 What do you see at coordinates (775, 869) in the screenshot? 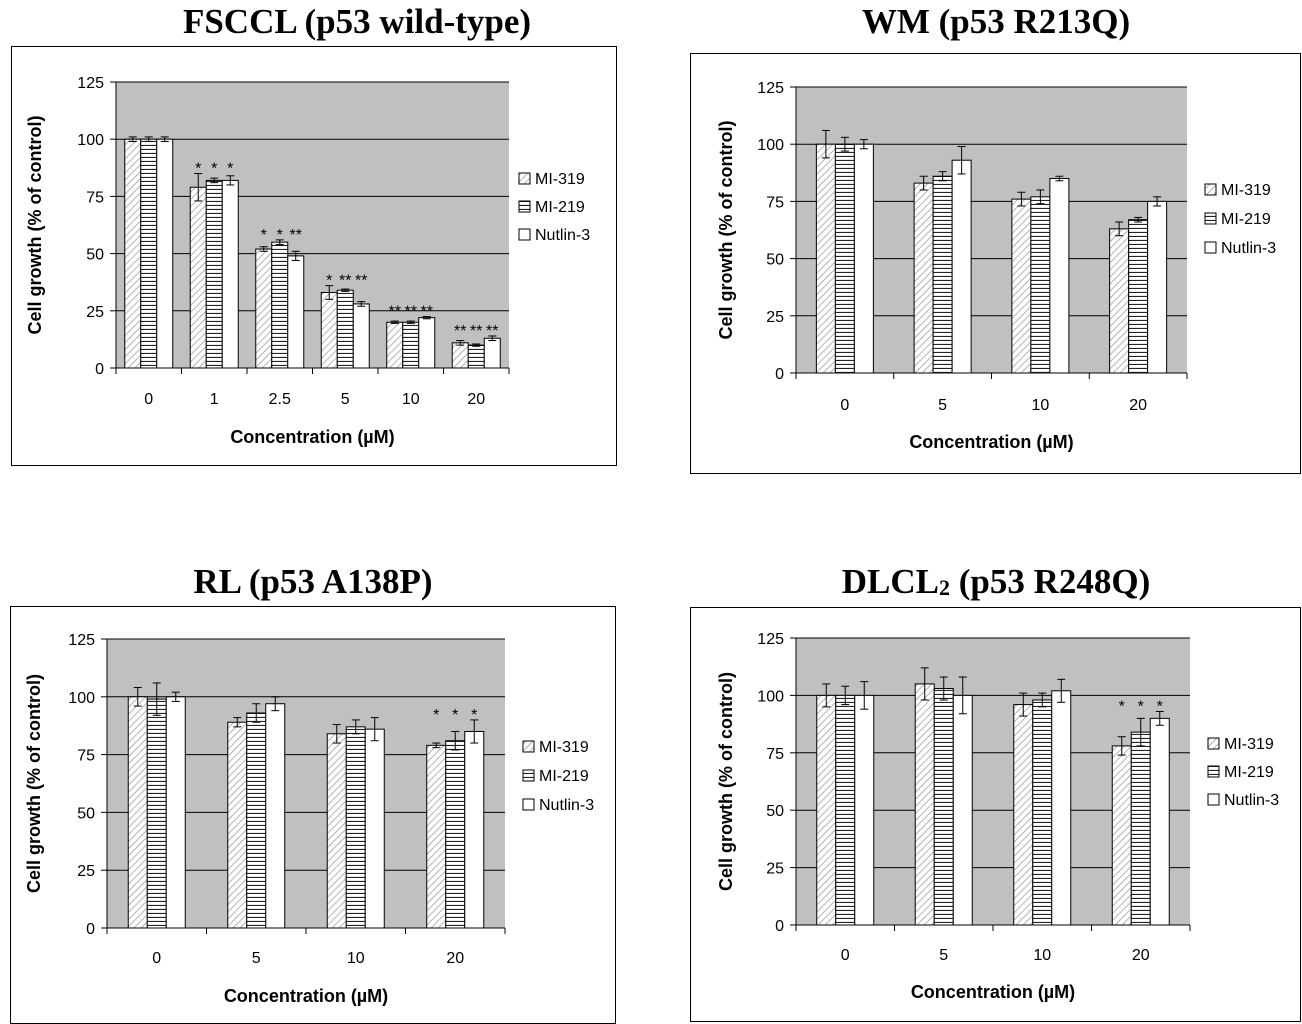
I see `y-tick-label: 25` at bounding box center [775, 869].